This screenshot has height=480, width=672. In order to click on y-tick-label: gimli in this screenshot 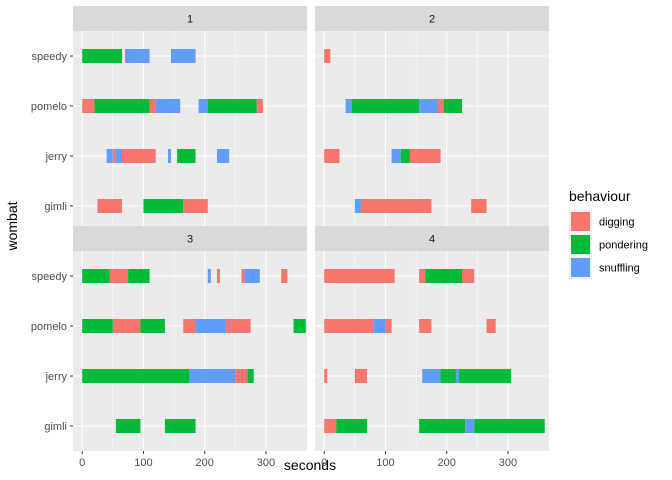, I will do `click(55, 427)`.